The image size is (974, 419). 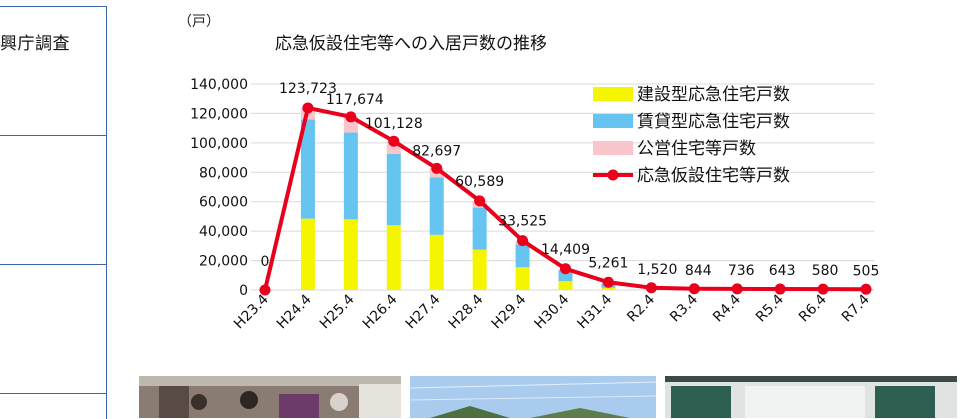 What do you see at coordinates (479, 182) in the screenshot?
I see `data-label: 60,589` at bounding box center [479, 182].